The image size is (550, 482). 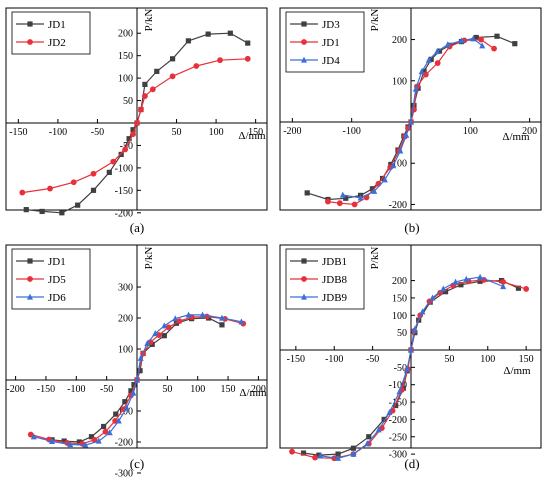 What do you see at coordinates (57, 280) in the screenshot?
I see `legend-entry: JD5` at bounding box center [57, 280].